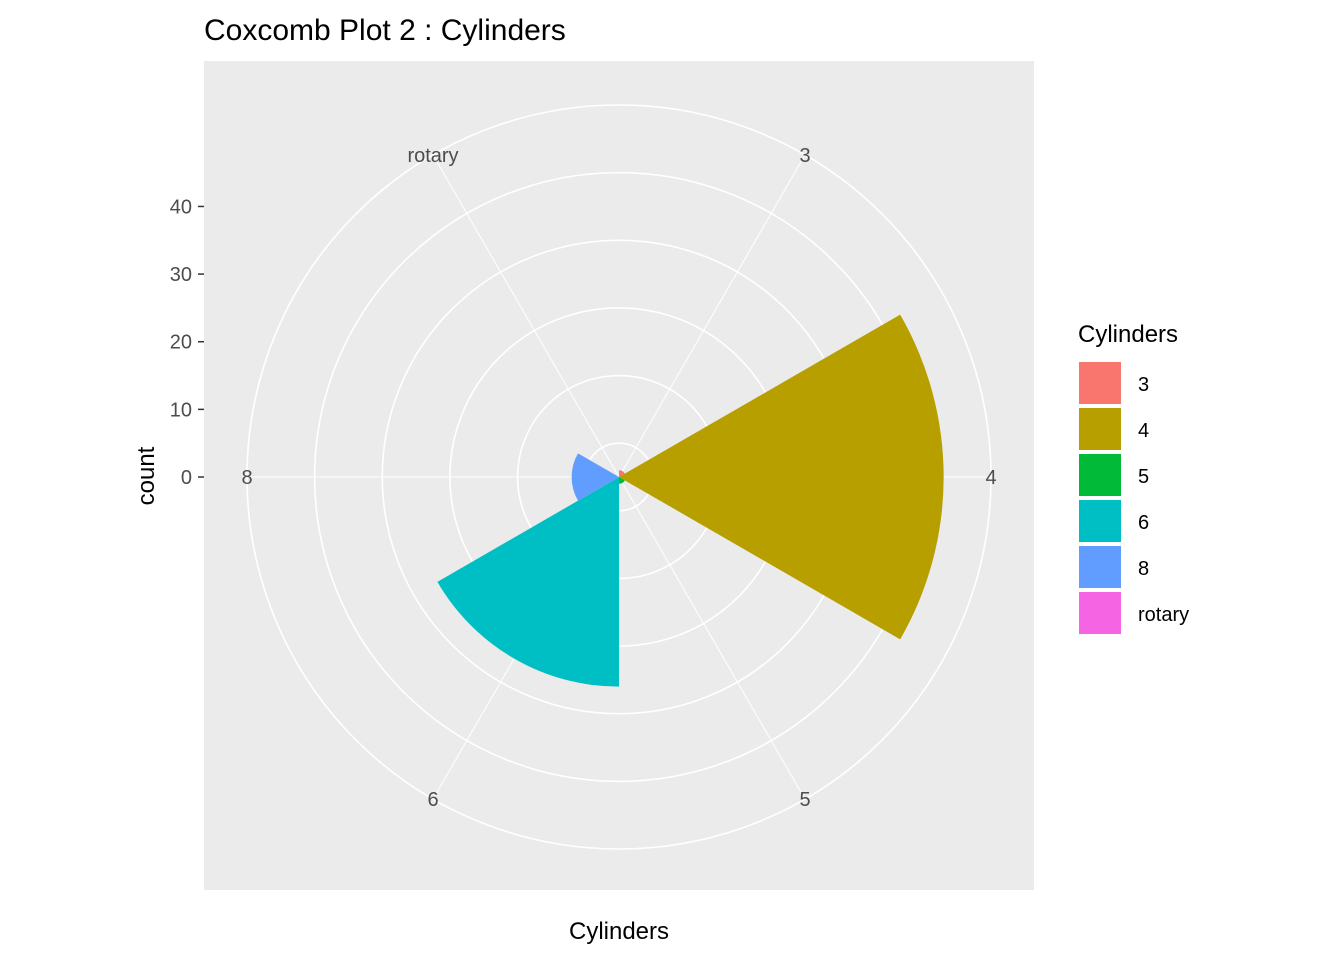  Describe the element at coordinates (804, 800) in the screenshot. I see `angle-label: 5` at that location.